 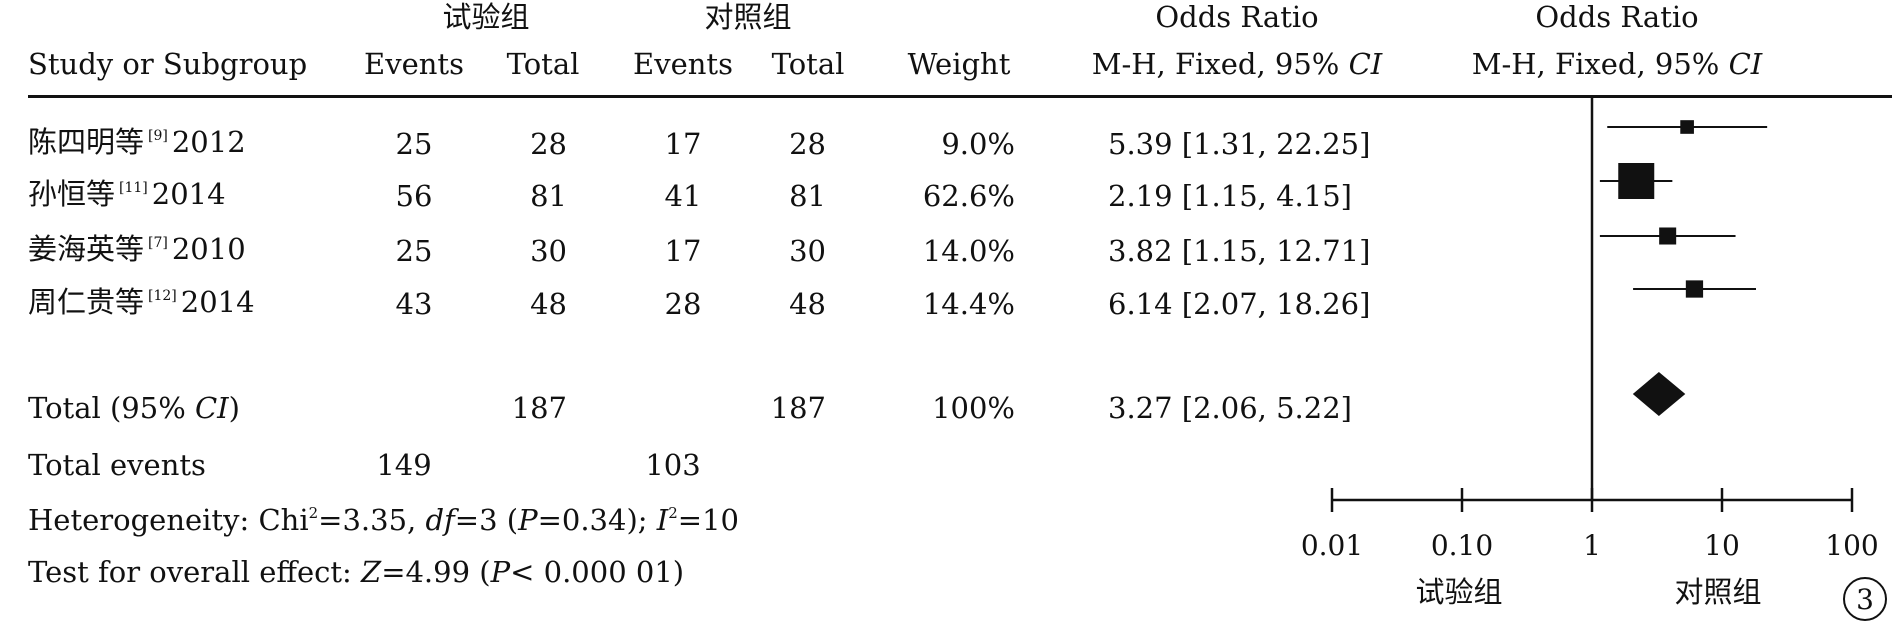 What do you see at coordinates (798, 408) in the screenshot?
I see `total-control: 187` at bounding box center [798, 408].